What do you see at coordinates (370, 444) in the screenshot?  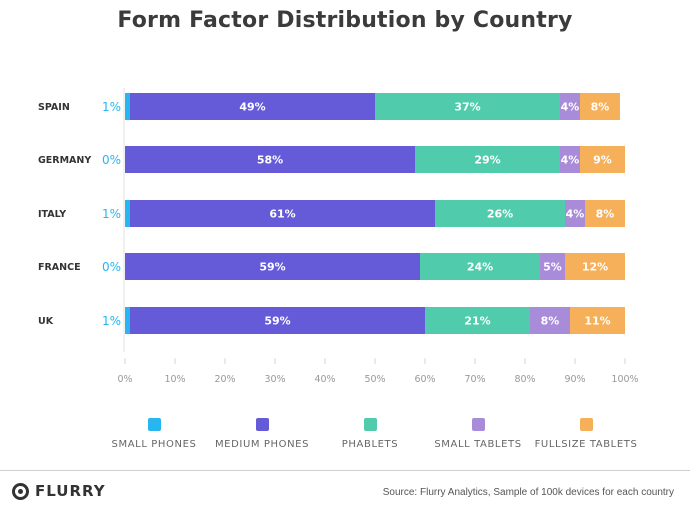 I see `legend-label-phablets: PHABLETS` at bounding box center [370, 444].